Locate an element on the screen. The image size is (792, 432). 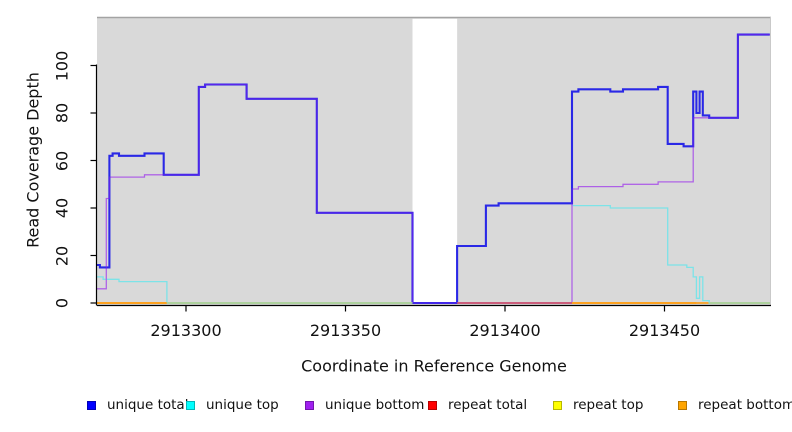
legend-swatch-unique-bottom-icon is located at coordinates (309, 405).